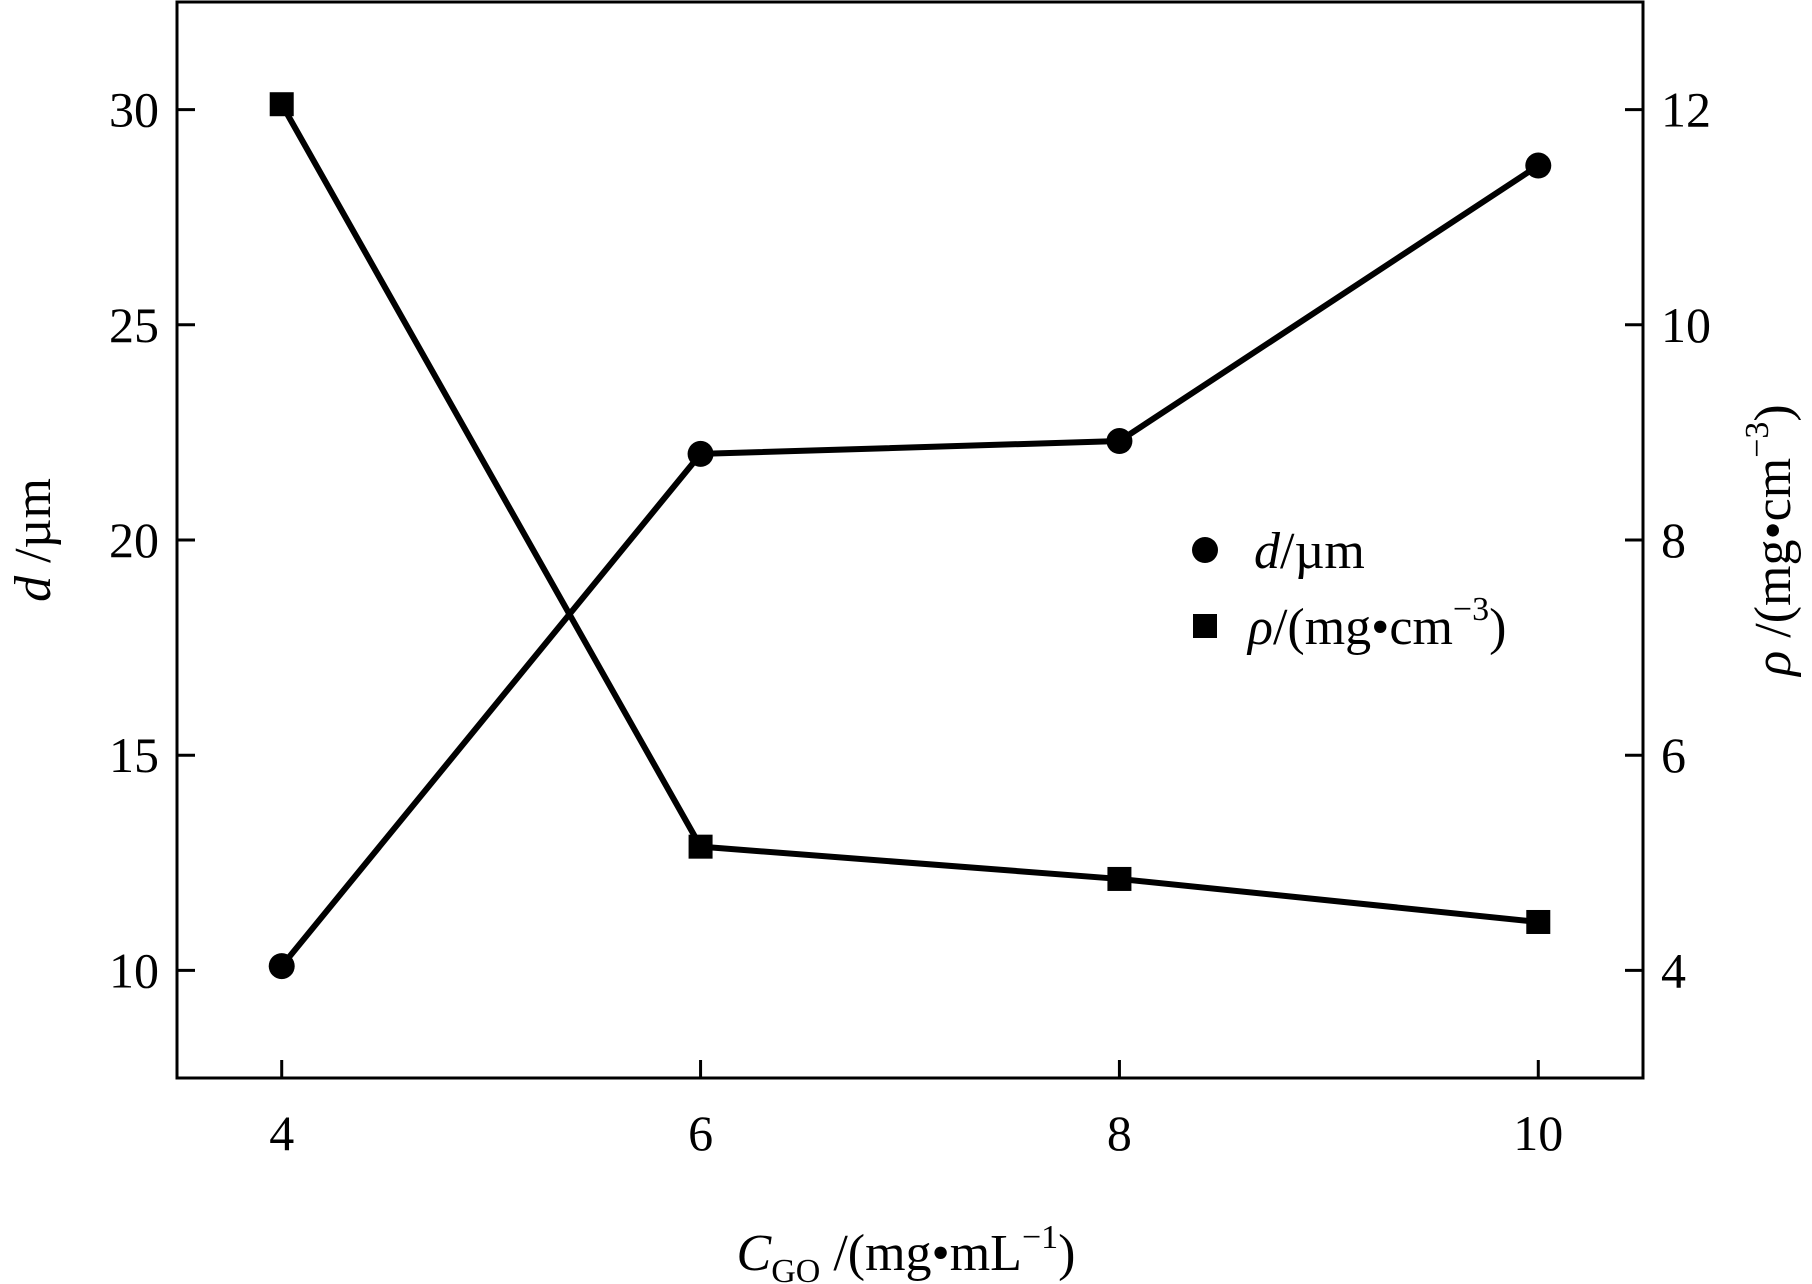 This screenshot has height=1284, width=1812. What do you see at coordinates (134, 755) in the screenshot?
I see `left-y-tick-label: 15` at bounding box center [134, 755].